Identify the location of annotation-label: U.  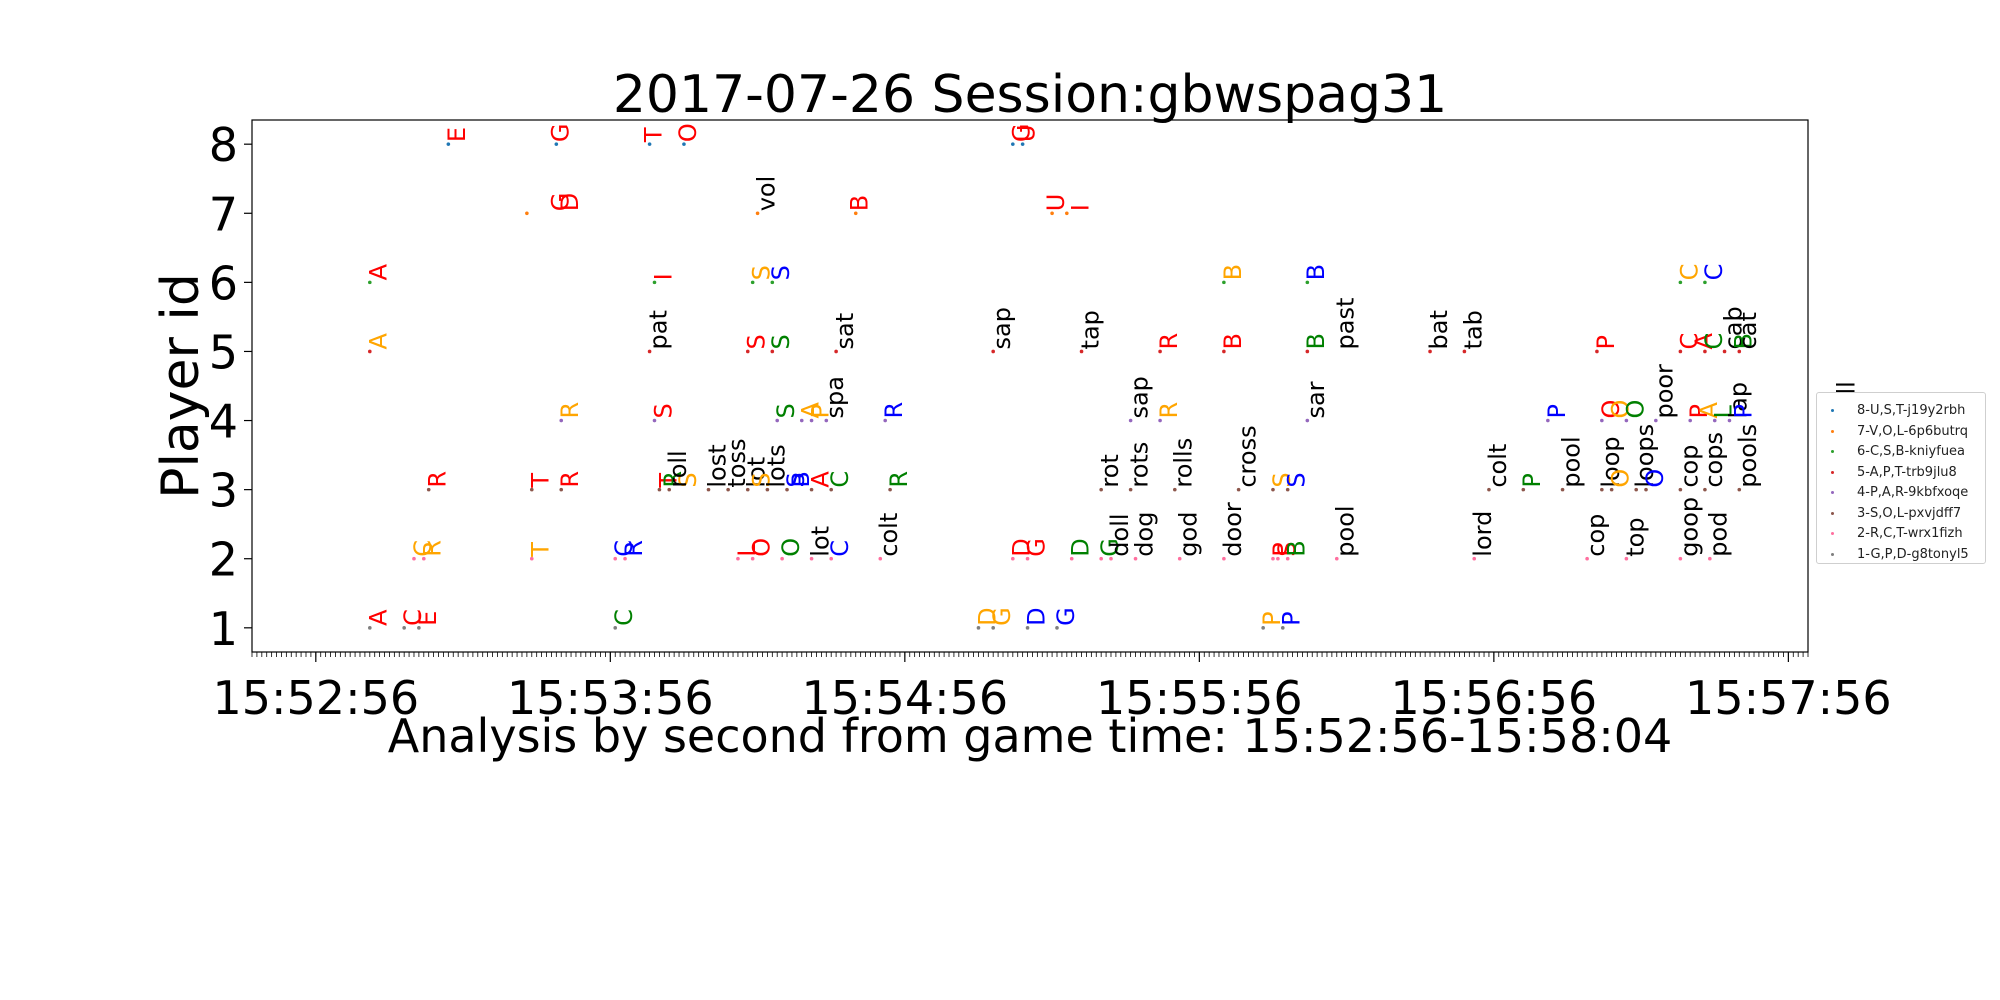
(1056, 203).